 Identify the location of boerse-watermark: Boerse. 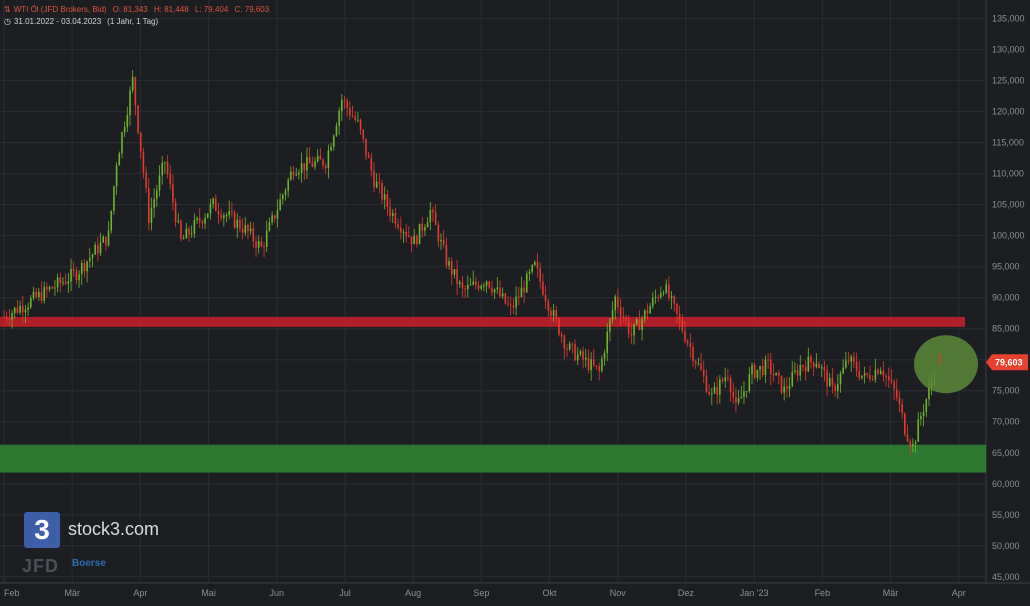
(89, 563).